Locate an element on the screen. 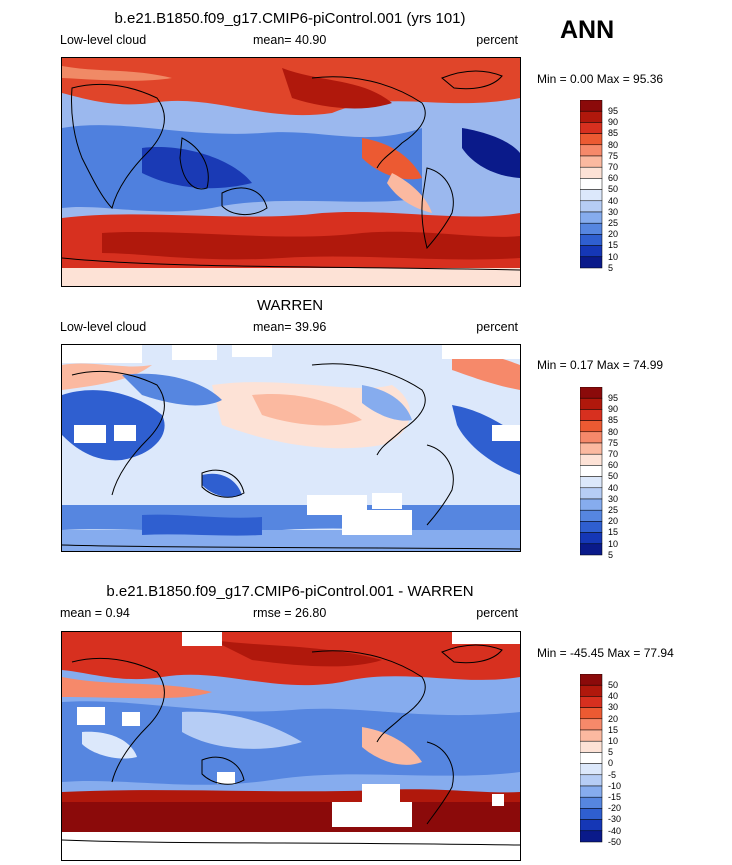 Image resolution: width=732 pixels, height=865 pixels. cb3-label-13: -40 is located at coordinates (614, 831).